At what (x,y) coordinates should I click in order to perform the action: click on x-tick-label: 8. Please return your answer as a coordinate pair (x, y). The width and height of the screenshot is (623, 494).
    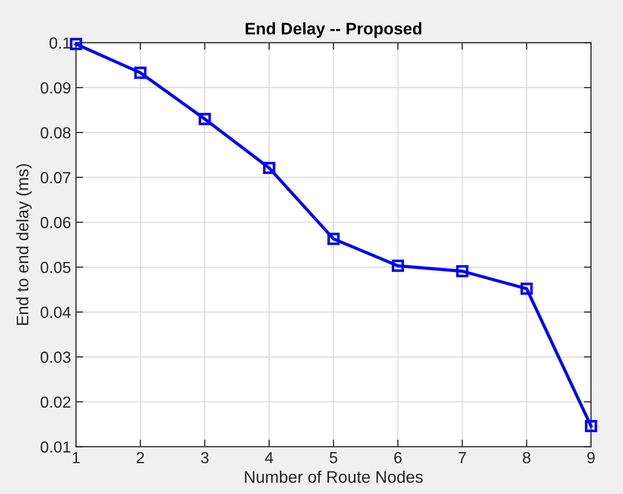
    Looking at the image, I should click on (526, 458).